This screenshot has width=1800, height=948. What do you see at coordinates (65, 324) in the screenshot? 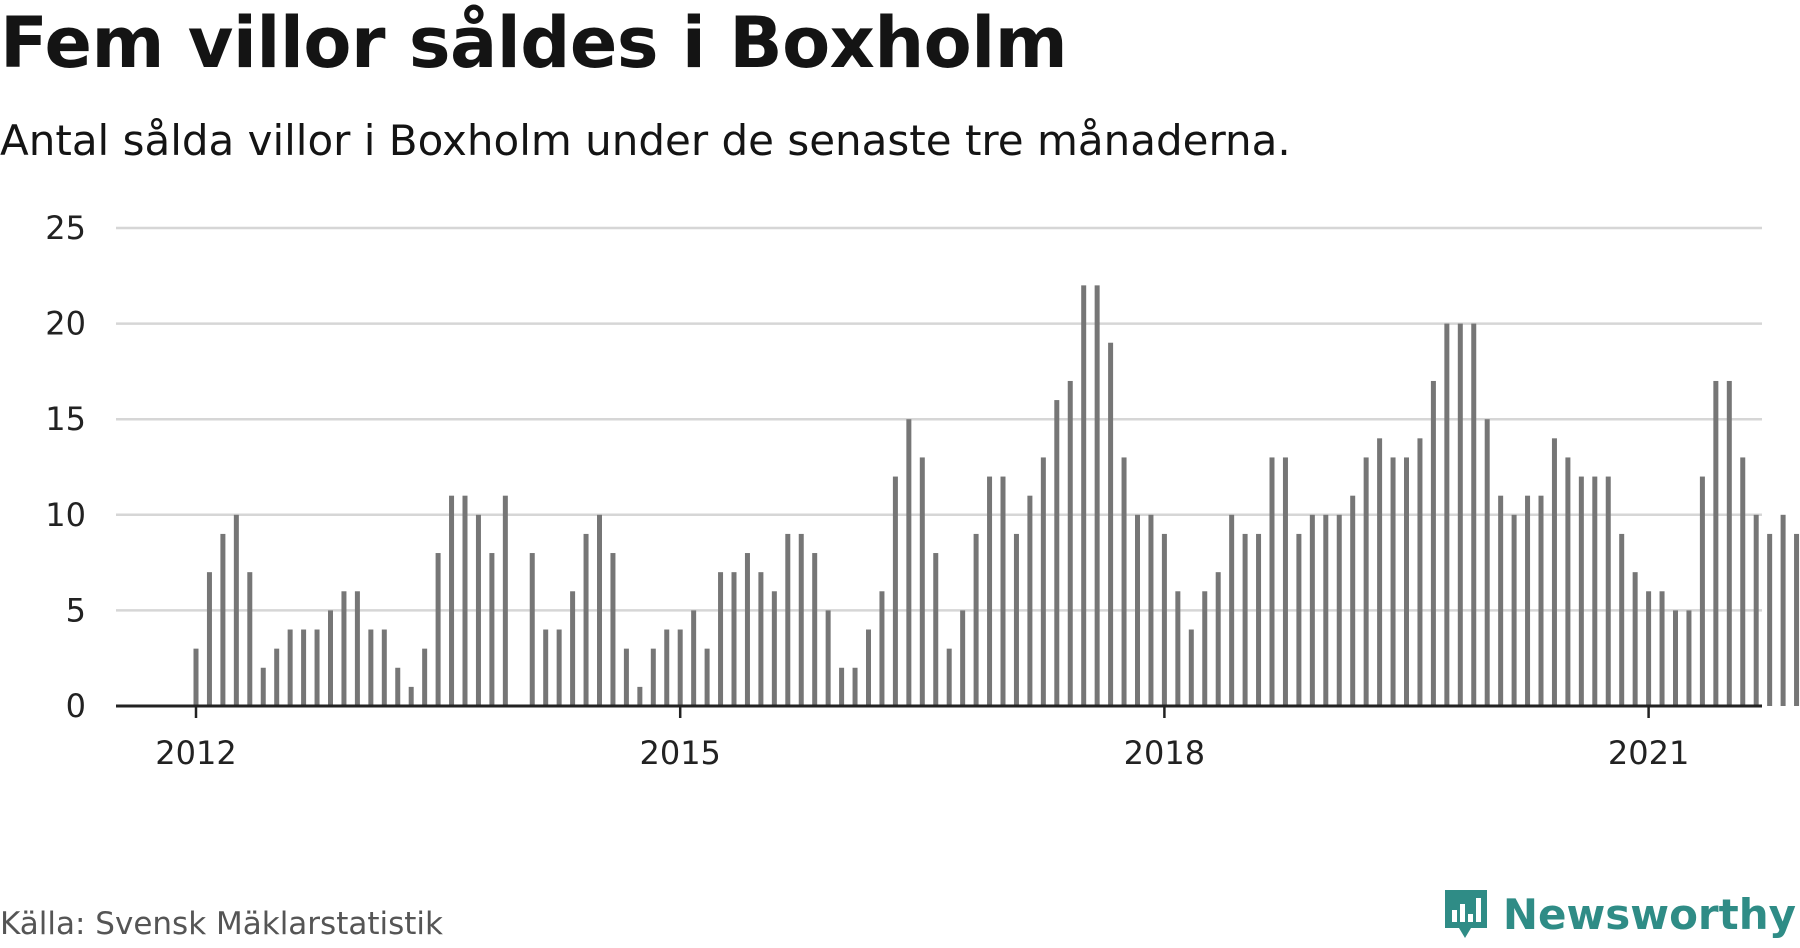
I see `y-tick-label: 20` at bounding box center [65, 324].